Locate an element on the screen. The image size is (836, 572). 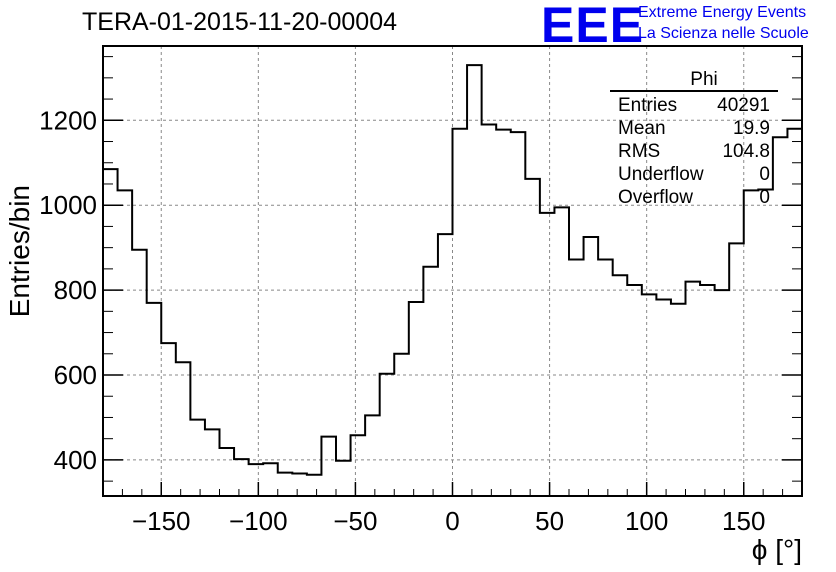
stats-row-underflow: Underflow 0 is located at coordinates (694, 174).